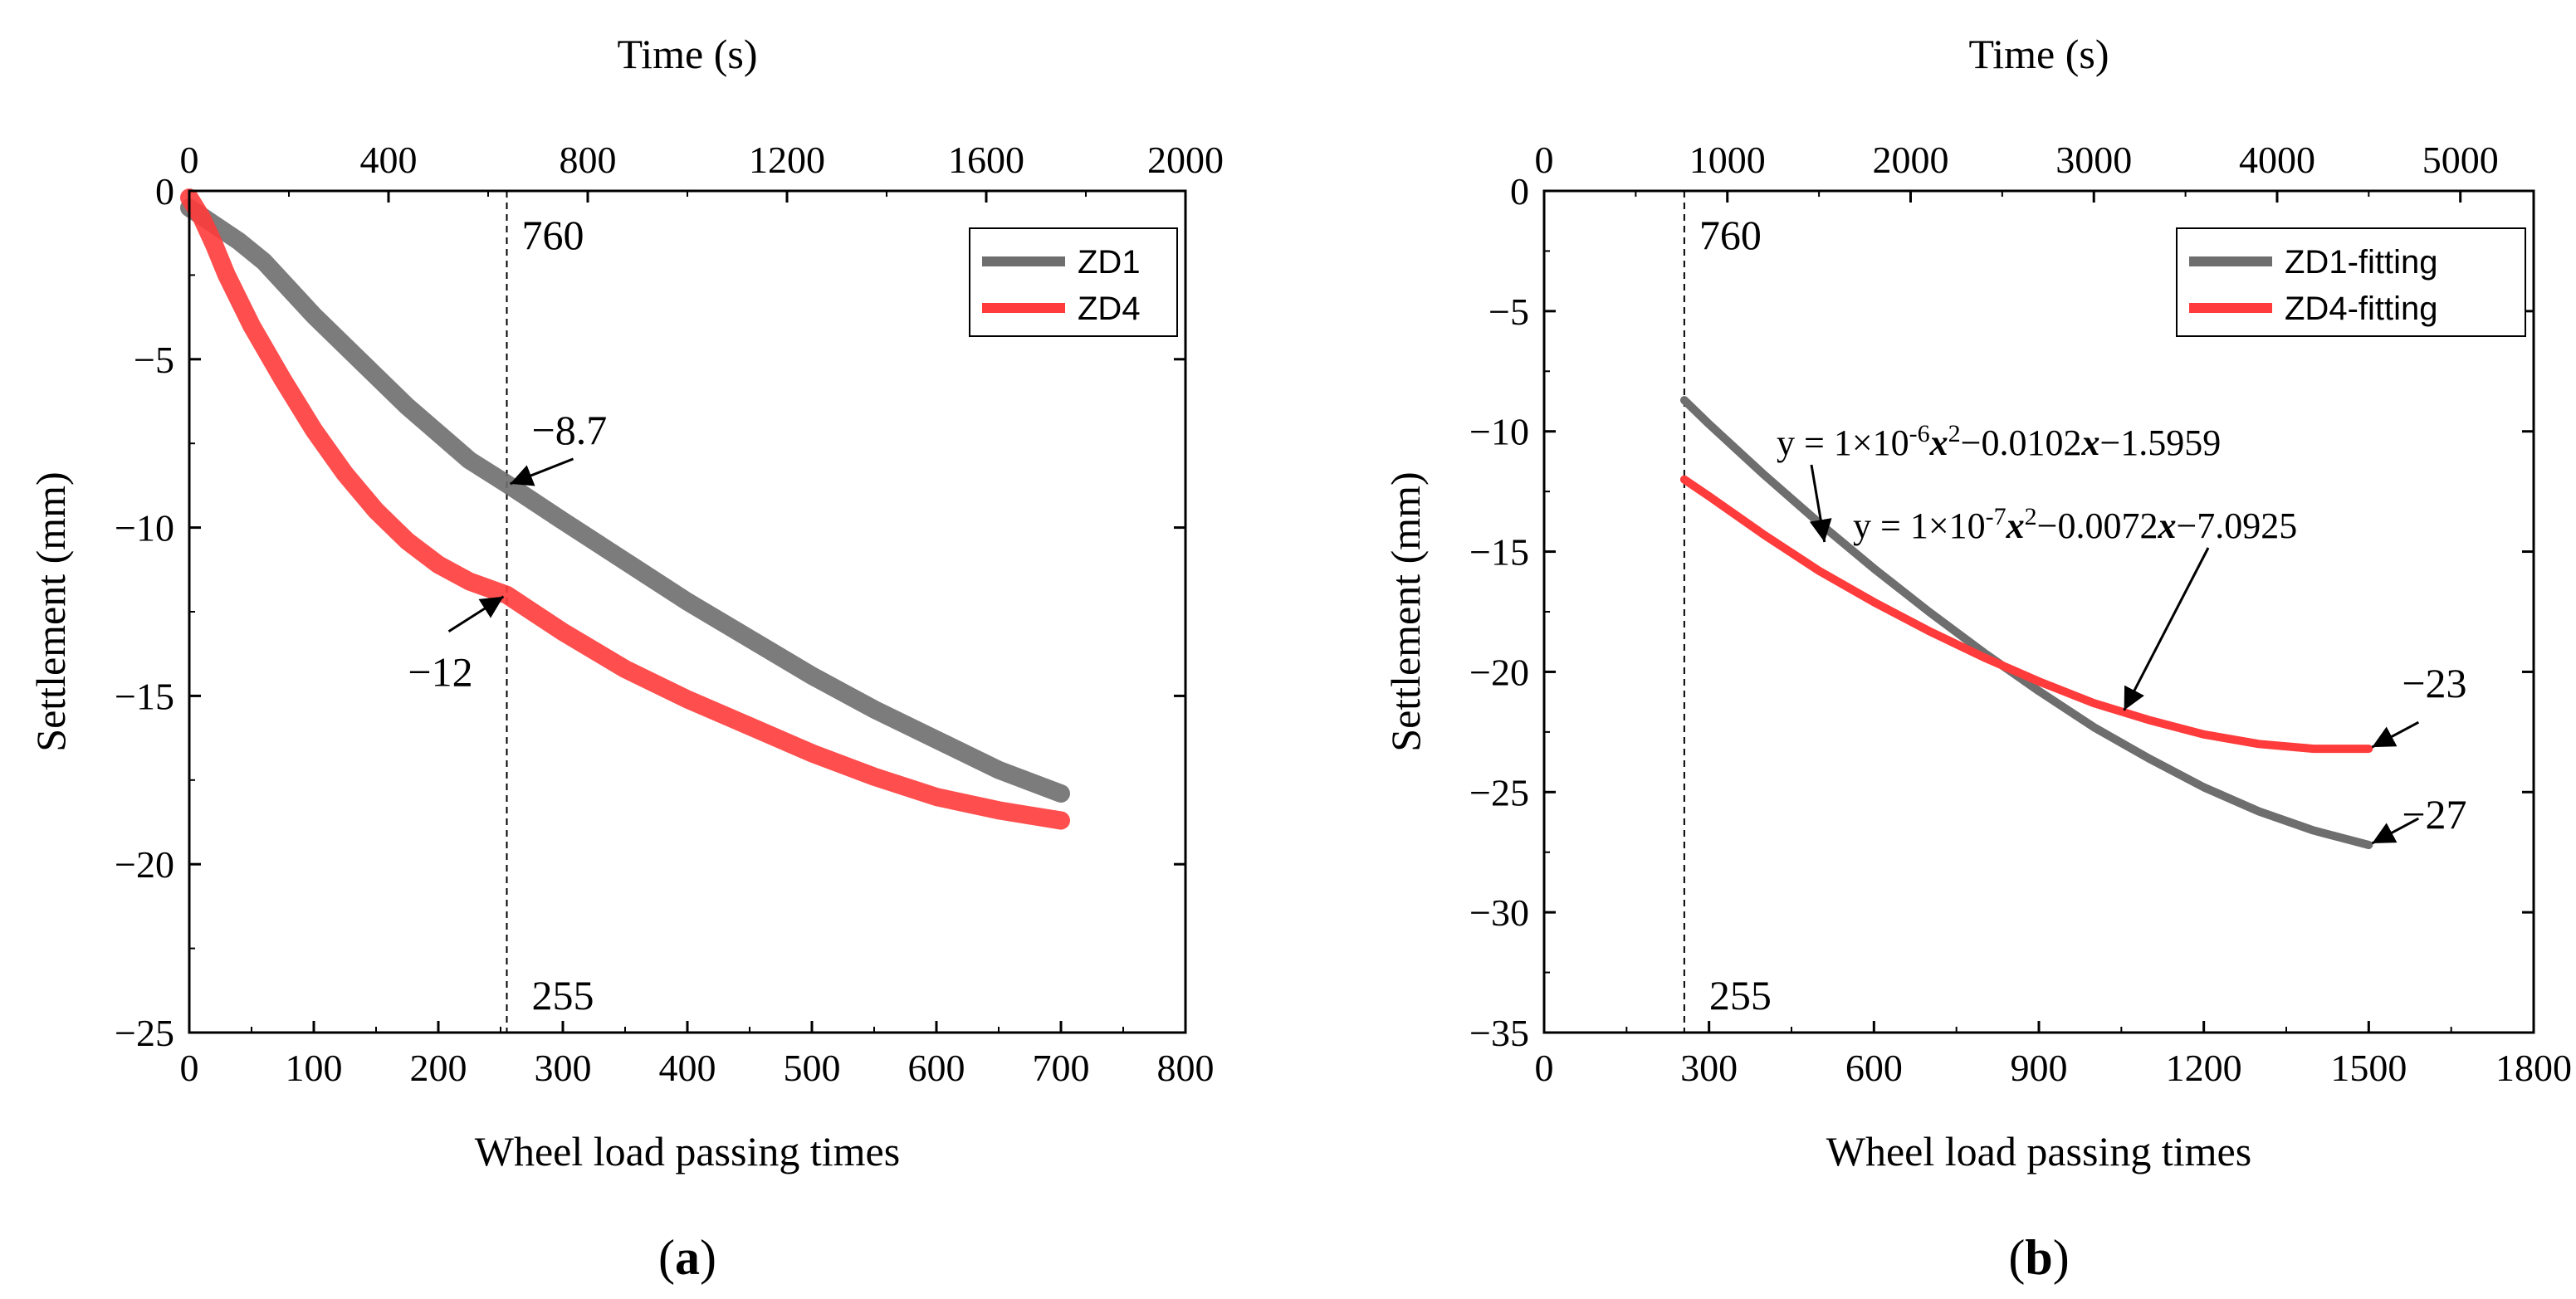 The image size is (2576, 1299). Describe the element at coordinates (541, 471) in the screenshot. I see `annotation-arrow-zd1` at that location.